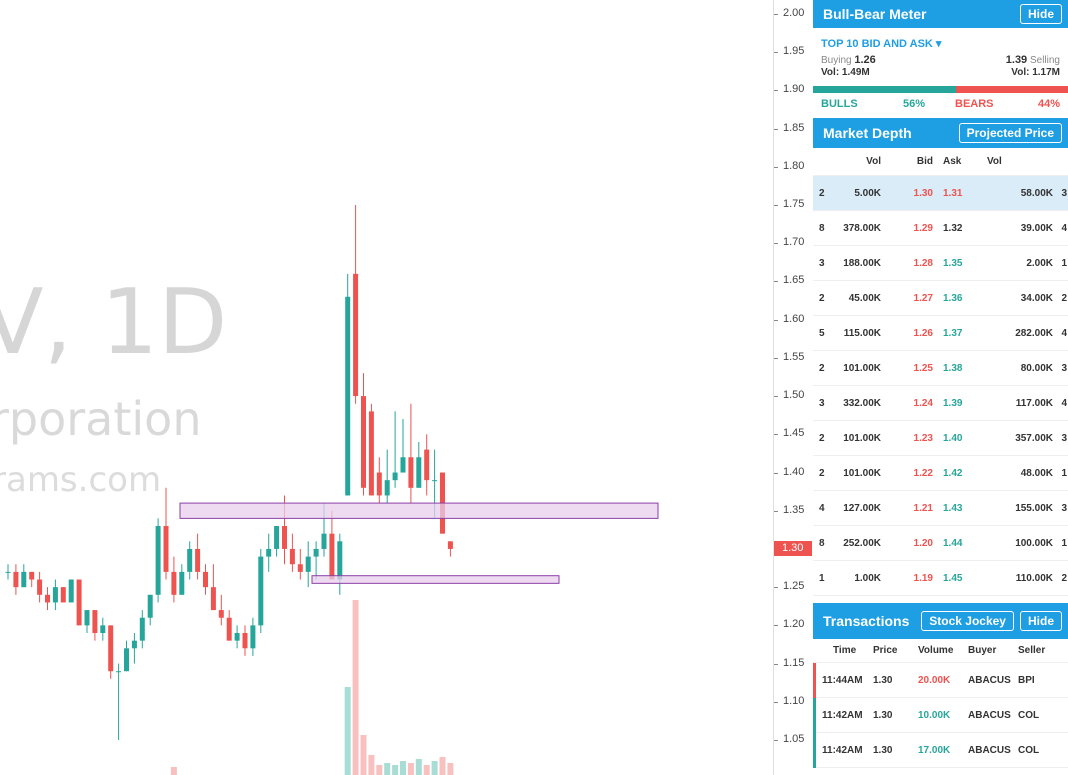  Describe the element at coordinates (814, 715) in the screenshot. I see `side-indicator` at that location.